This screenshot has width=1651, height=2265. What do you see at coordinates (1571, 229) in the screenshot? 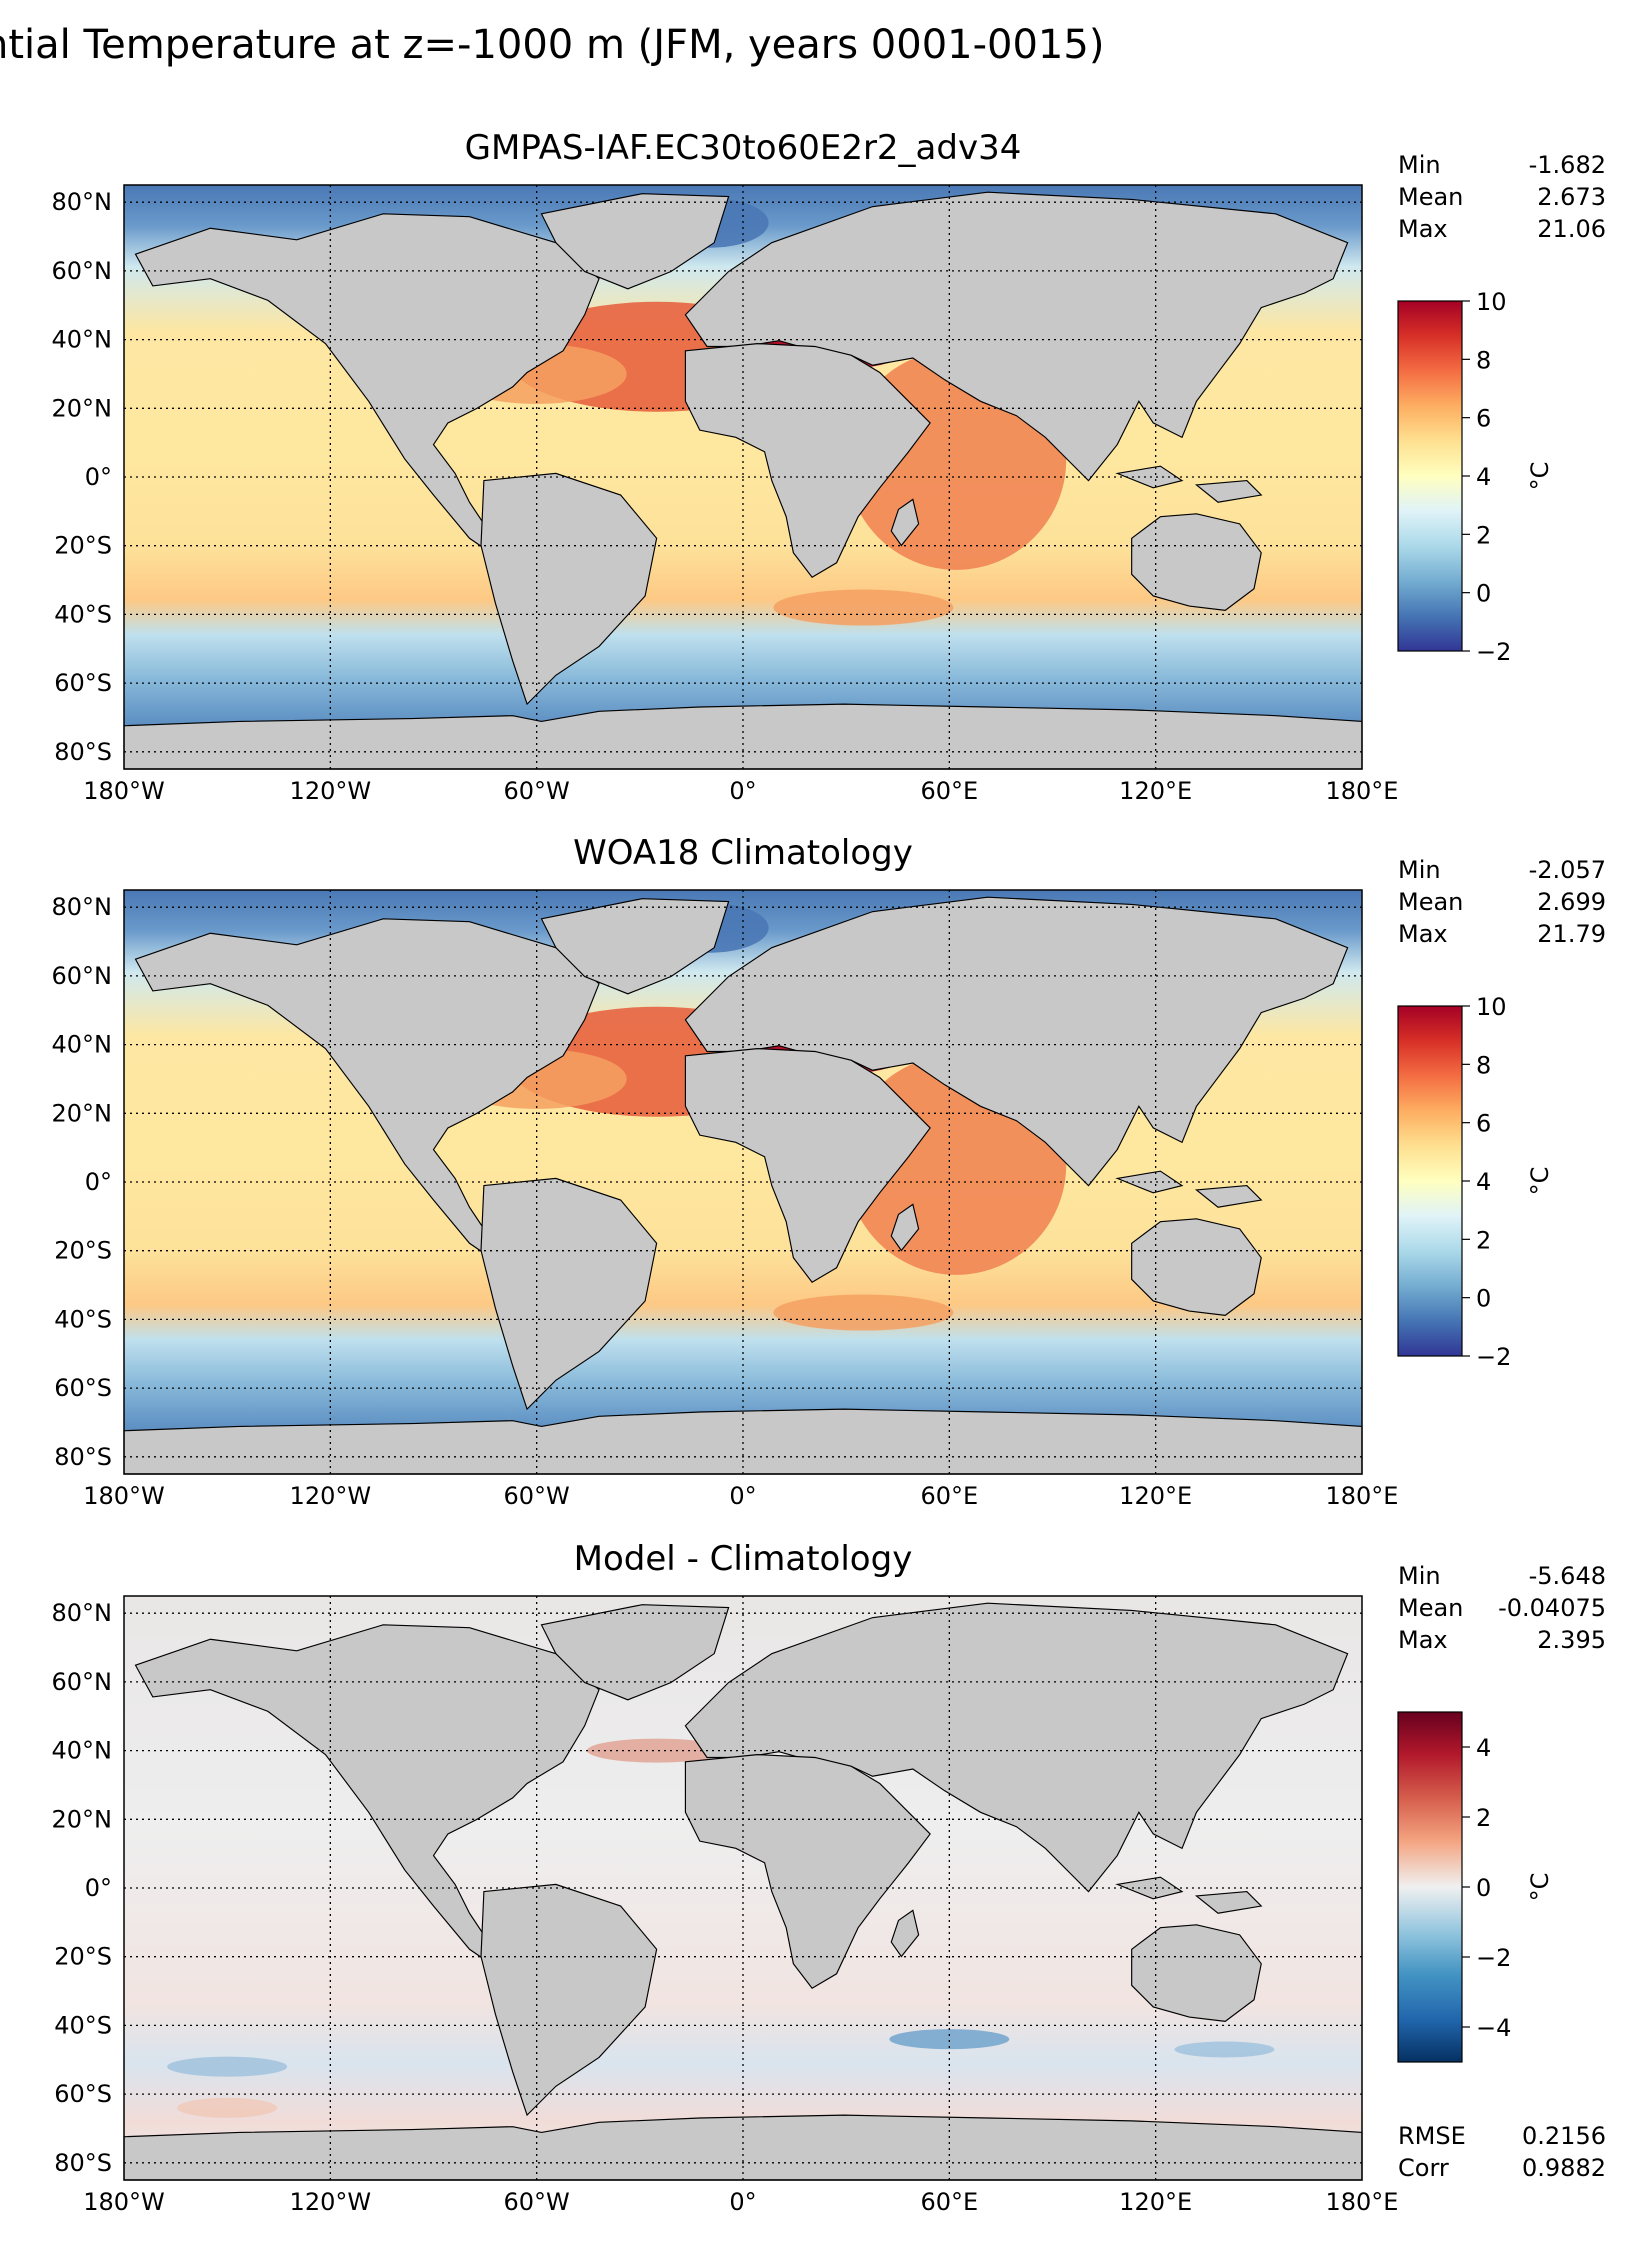
I see `stat-value: 21.06` at bounding box center [1571, 229].